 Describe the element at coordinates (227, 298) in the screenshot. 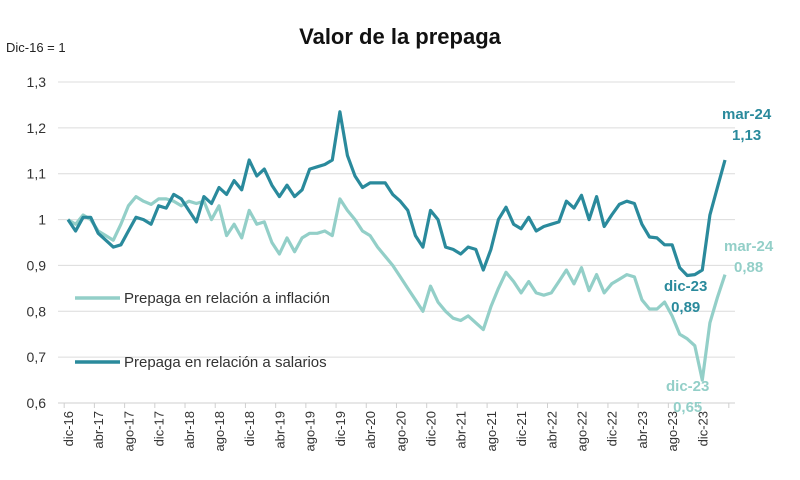

I see `legend-label-inflacion: Prepaga en relación a inflación` at that location.